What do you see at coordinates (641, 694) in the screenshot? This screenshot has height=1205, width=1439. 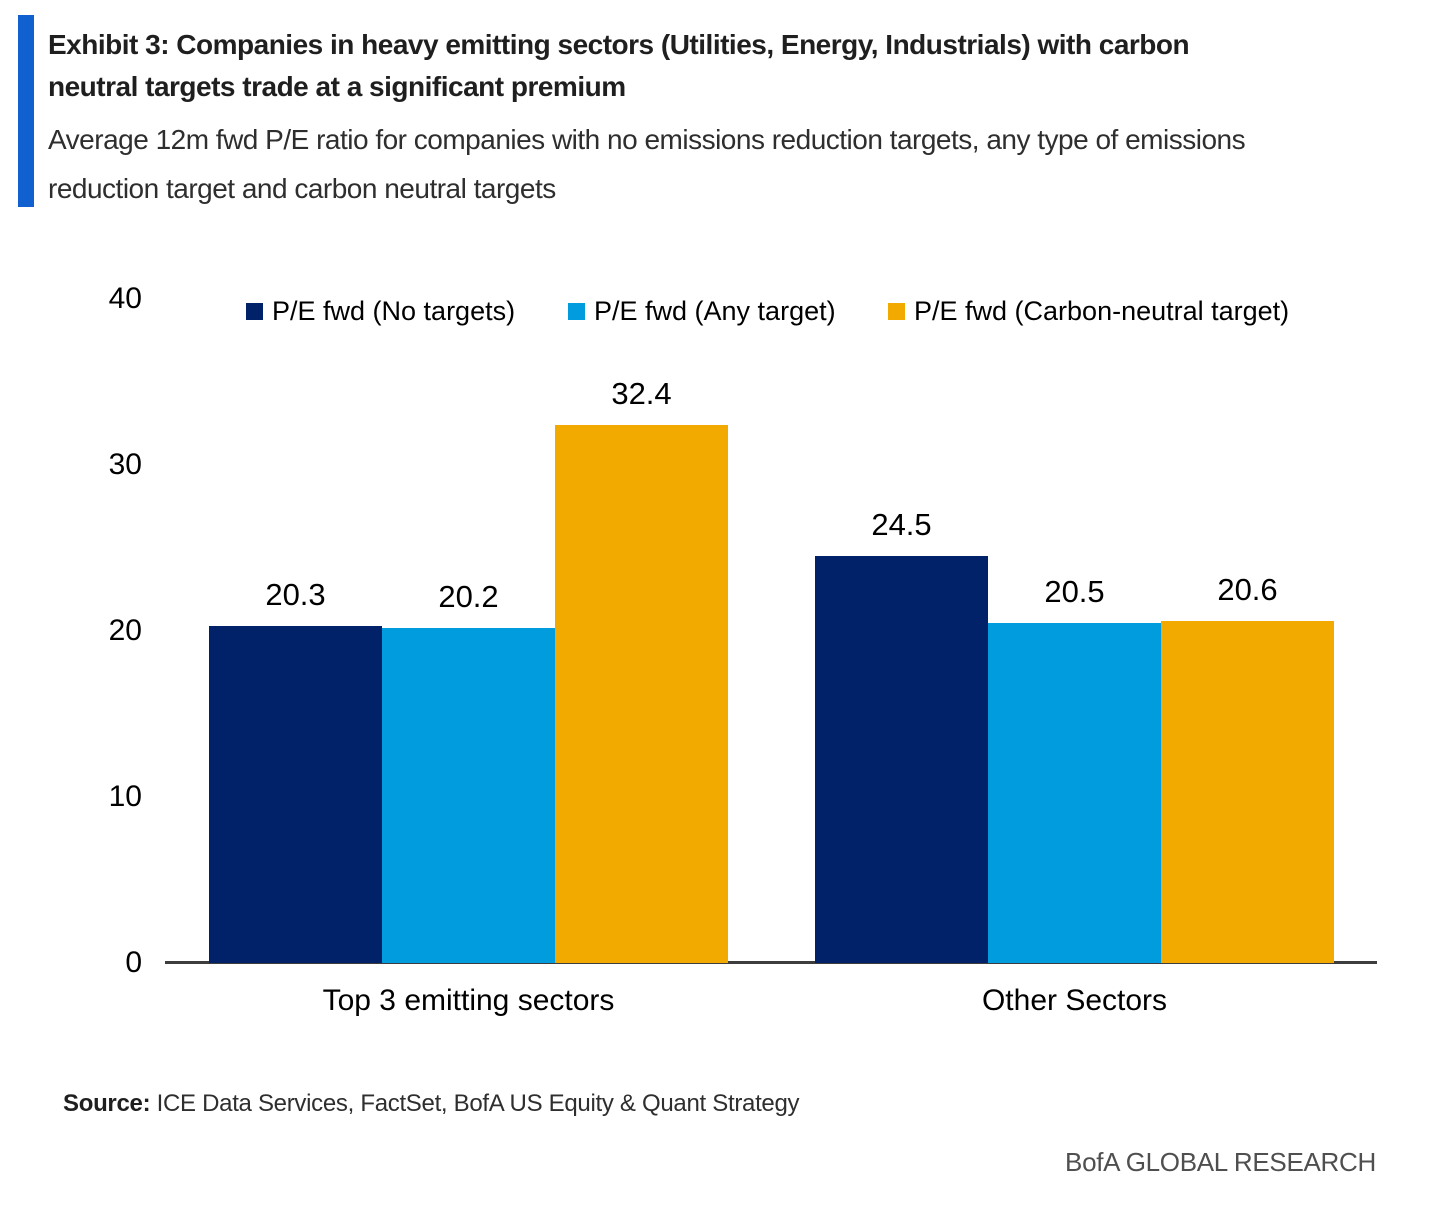 I see `bar-series2-group0` at bounding box center [641, 694].